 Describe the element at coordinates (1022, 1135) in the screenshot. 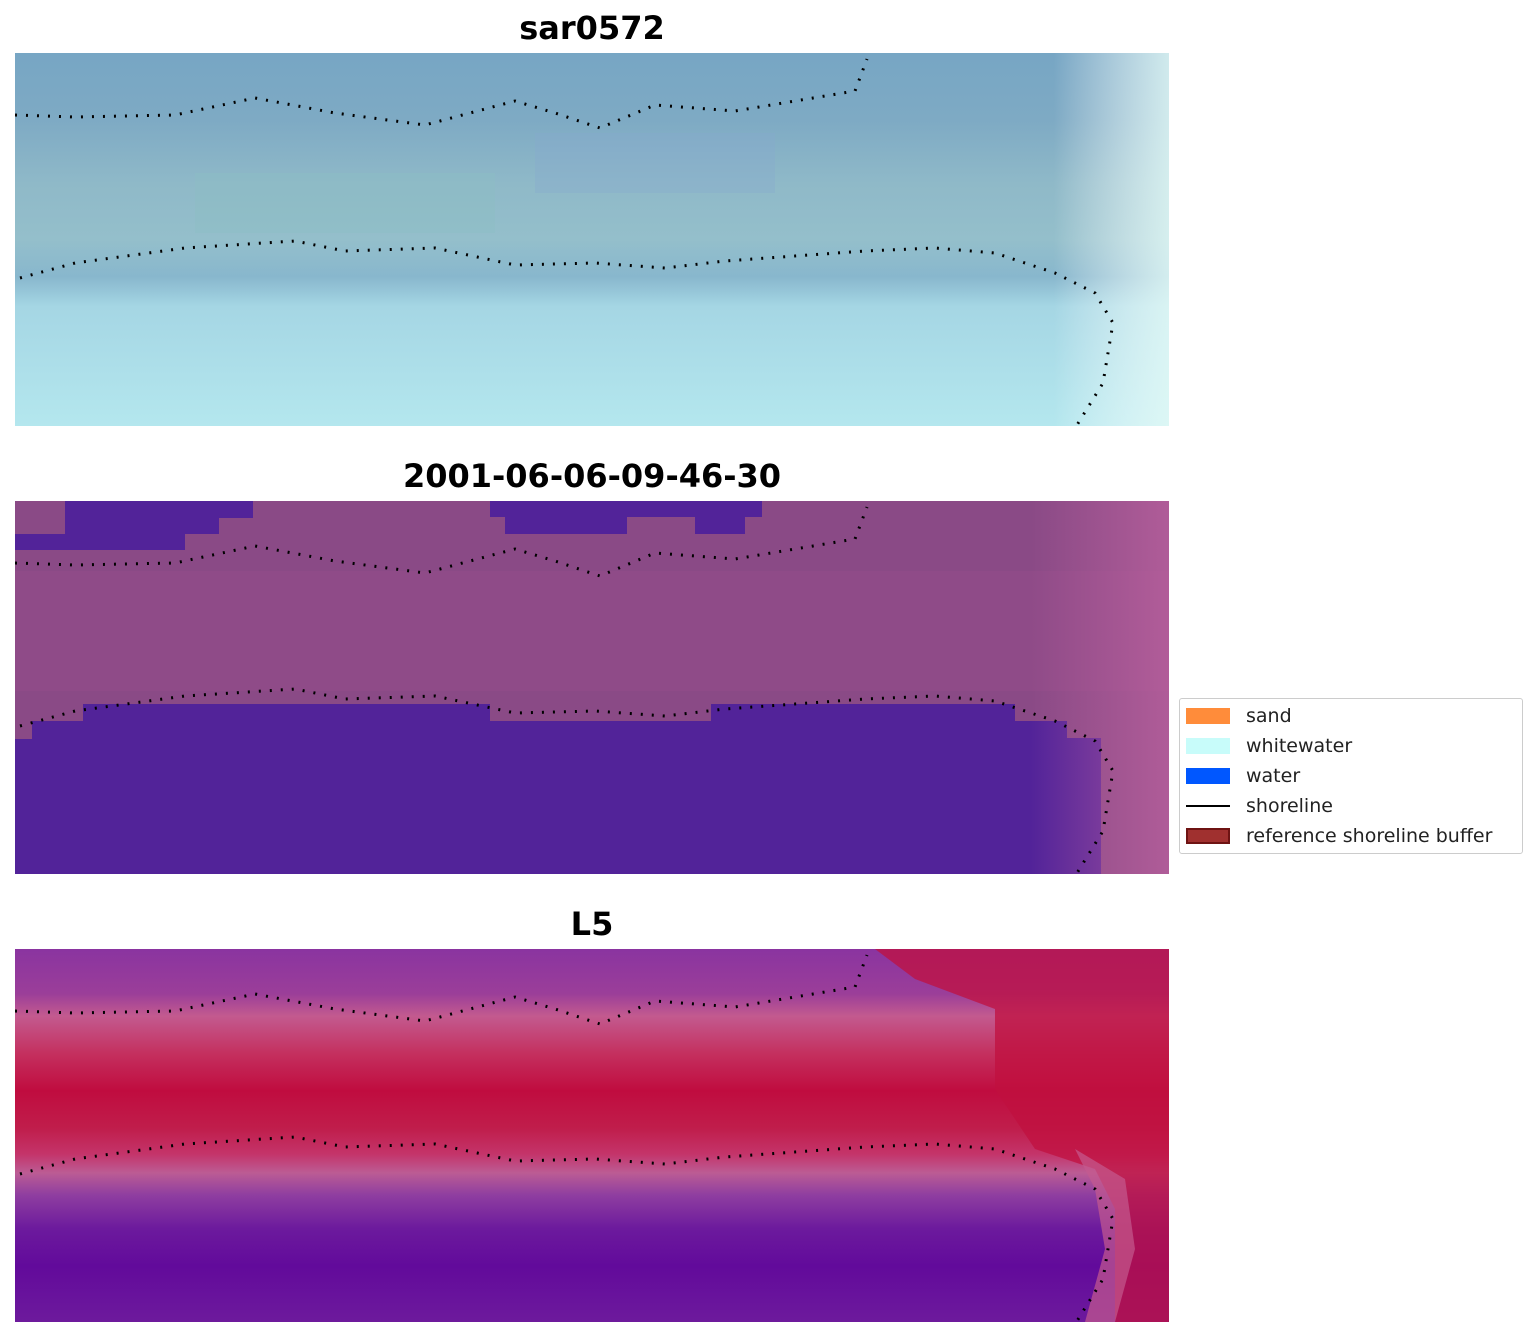

I see `index-image-right-red` at that location.